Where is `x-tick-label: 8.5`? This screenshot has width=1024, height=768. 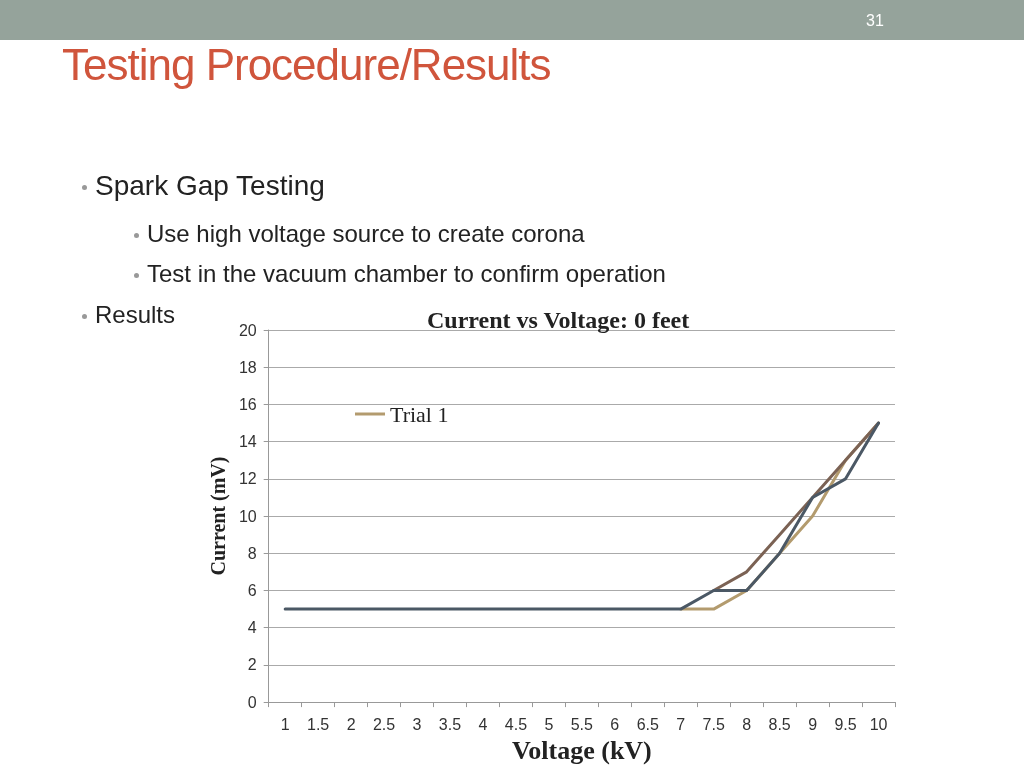
x-tick-label: 8.5 is located at coordinates (779, 724).